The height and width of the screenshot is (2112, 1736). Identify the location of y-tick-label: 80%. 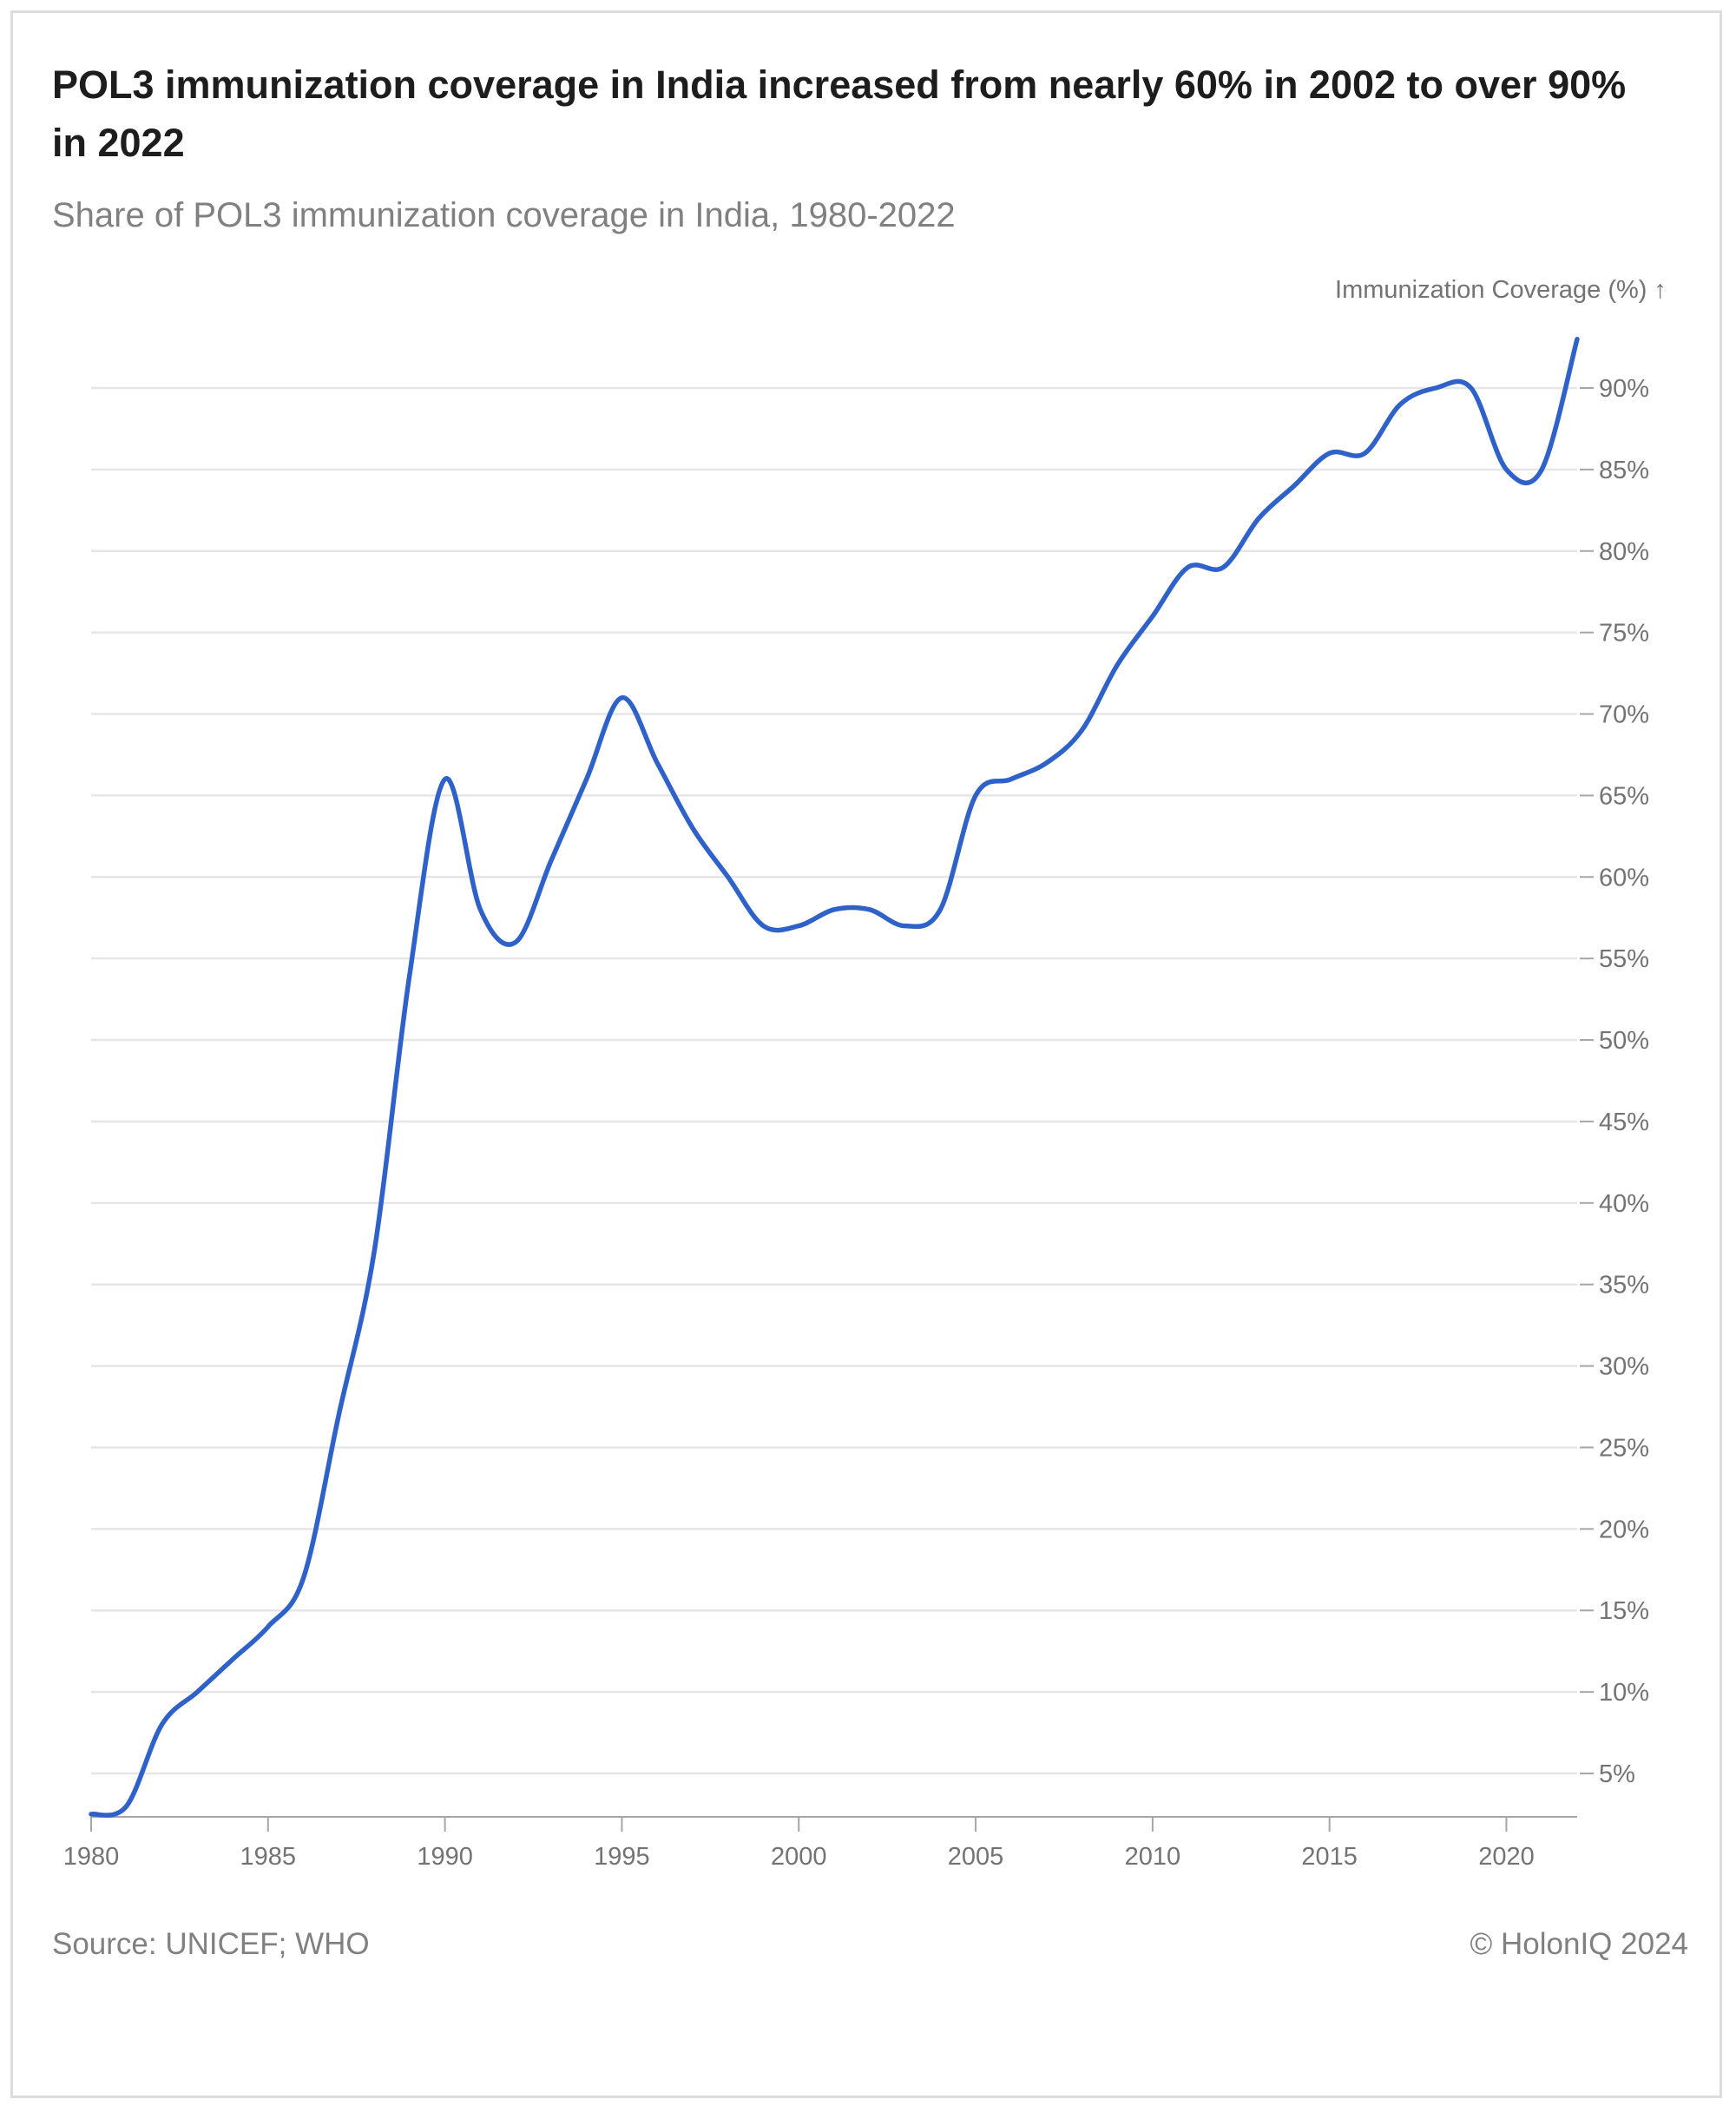
(1624, 552).